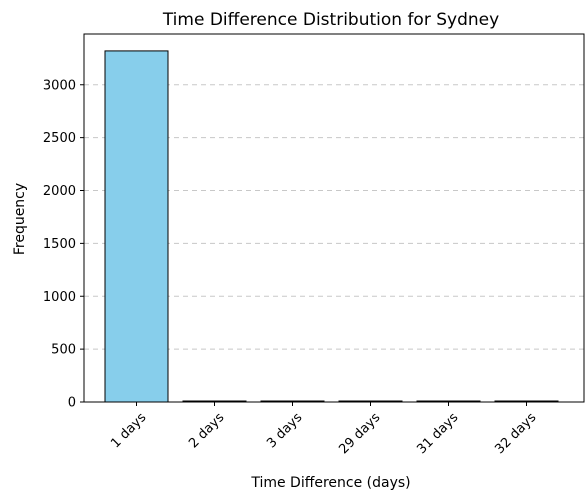  Describe the element at coordinates (330, 483) in the screenshot. I see `x-axis-label: Time Difference (days)` at that location.